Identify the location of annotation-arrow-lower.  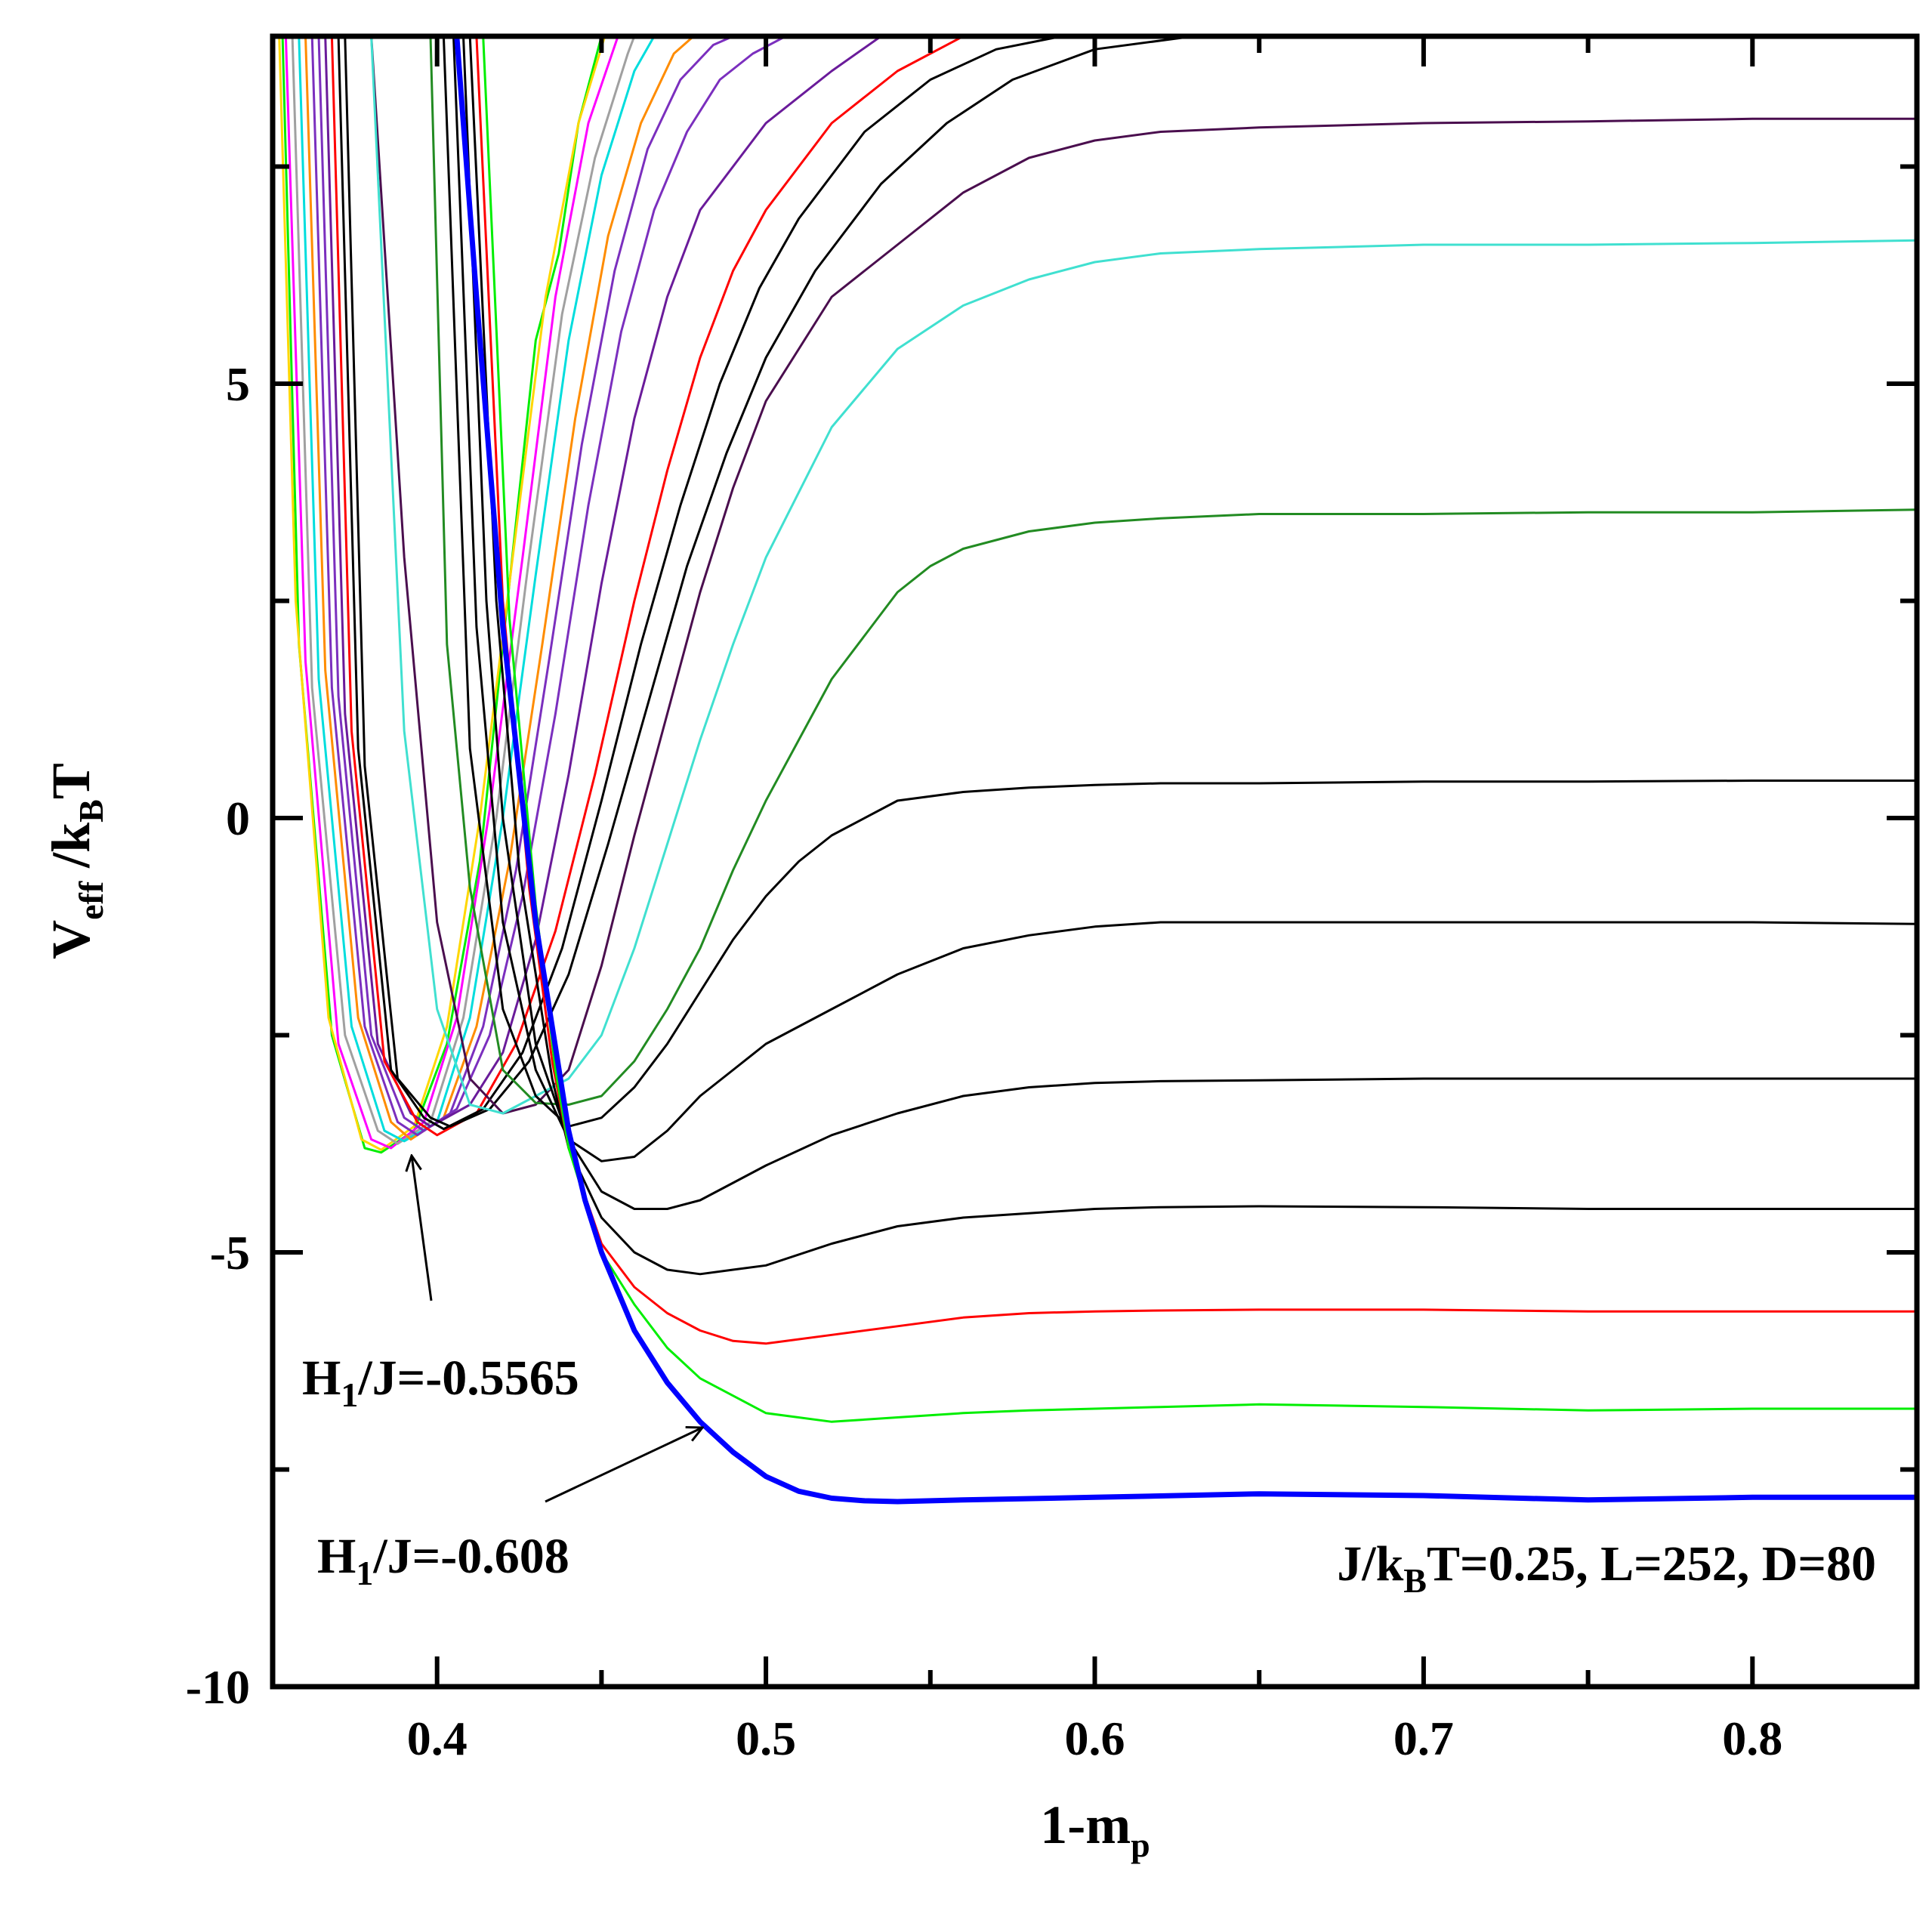
(624, 1465).